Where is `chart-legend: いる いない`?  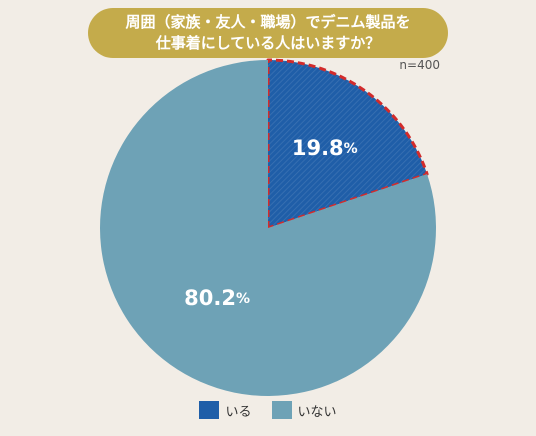
chart-legend: いる いない is located at coordinates (268, 410).